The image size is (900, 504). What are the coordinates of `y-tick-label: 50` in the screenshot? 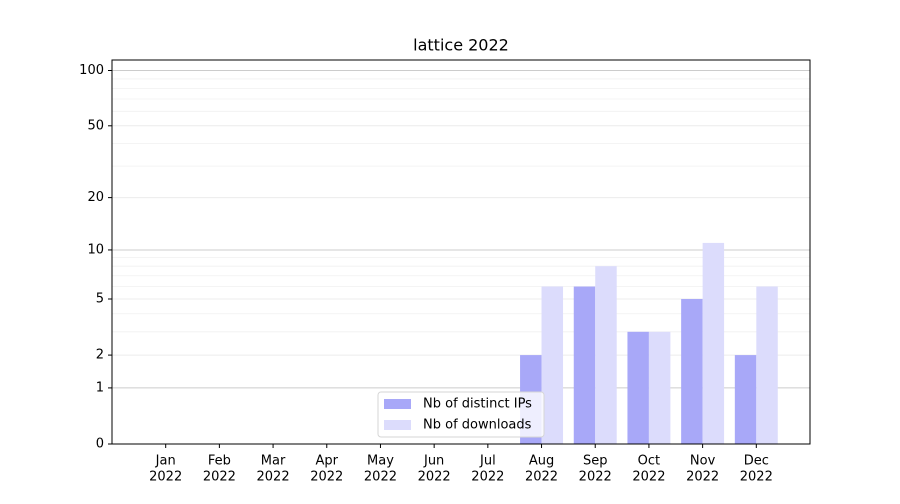 It's located at (95, 125).